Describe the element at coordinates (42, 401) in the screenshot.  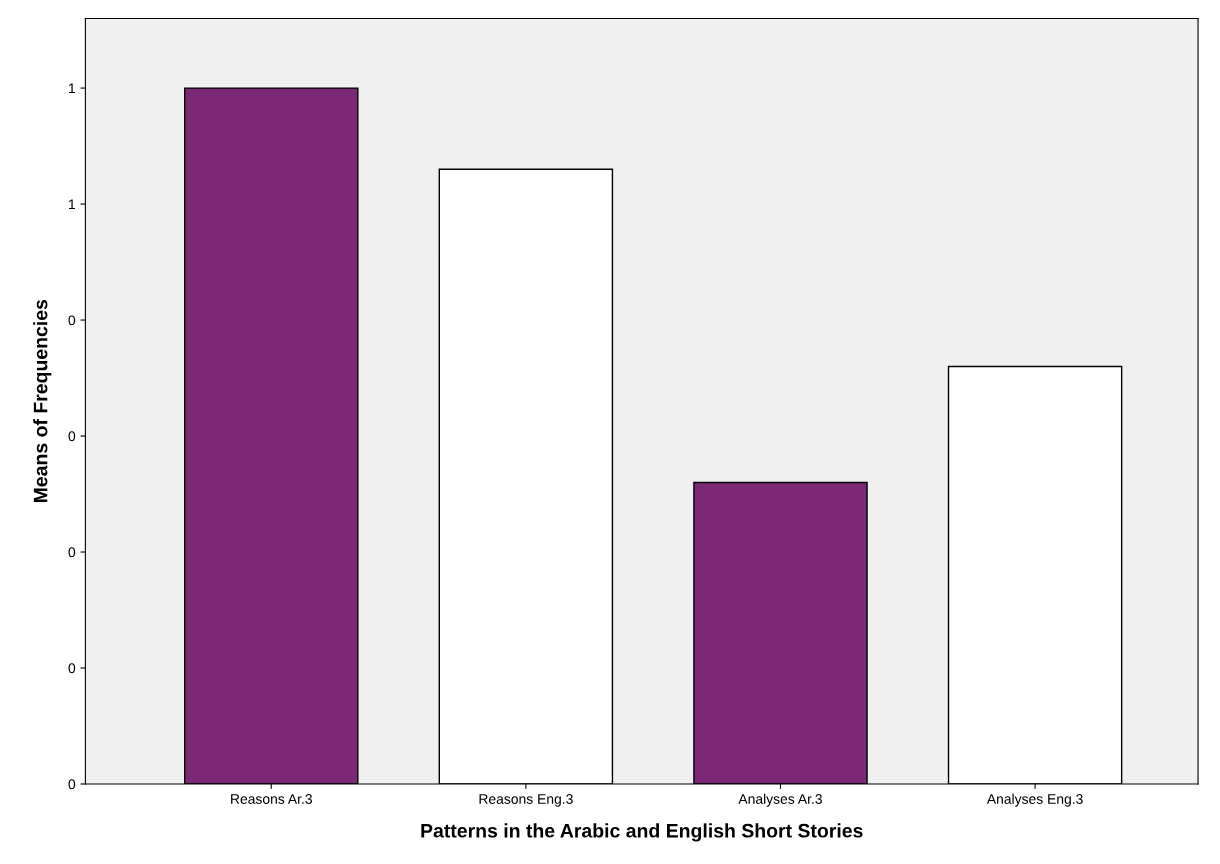
I see `y-axis-title: Means of Frequencies` at that location.